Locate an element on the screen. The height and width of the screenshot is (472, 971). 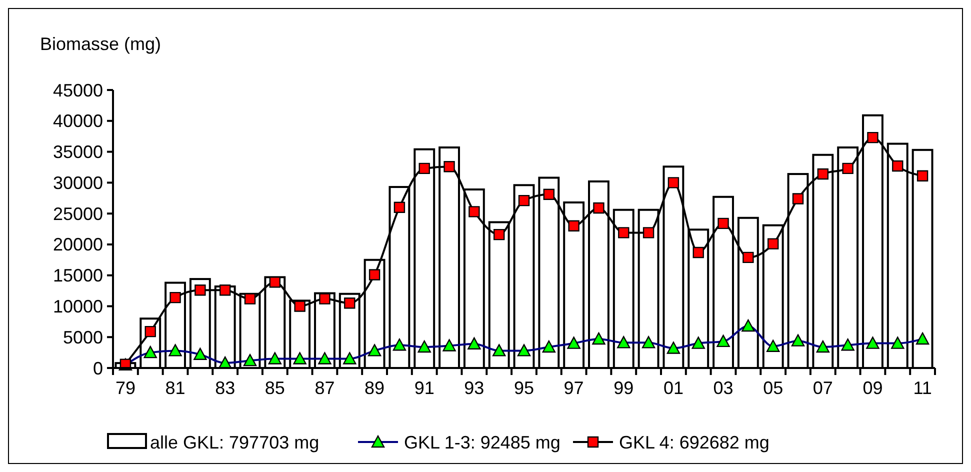
x-tick-label: 11 is located at coordinates (922, 388).